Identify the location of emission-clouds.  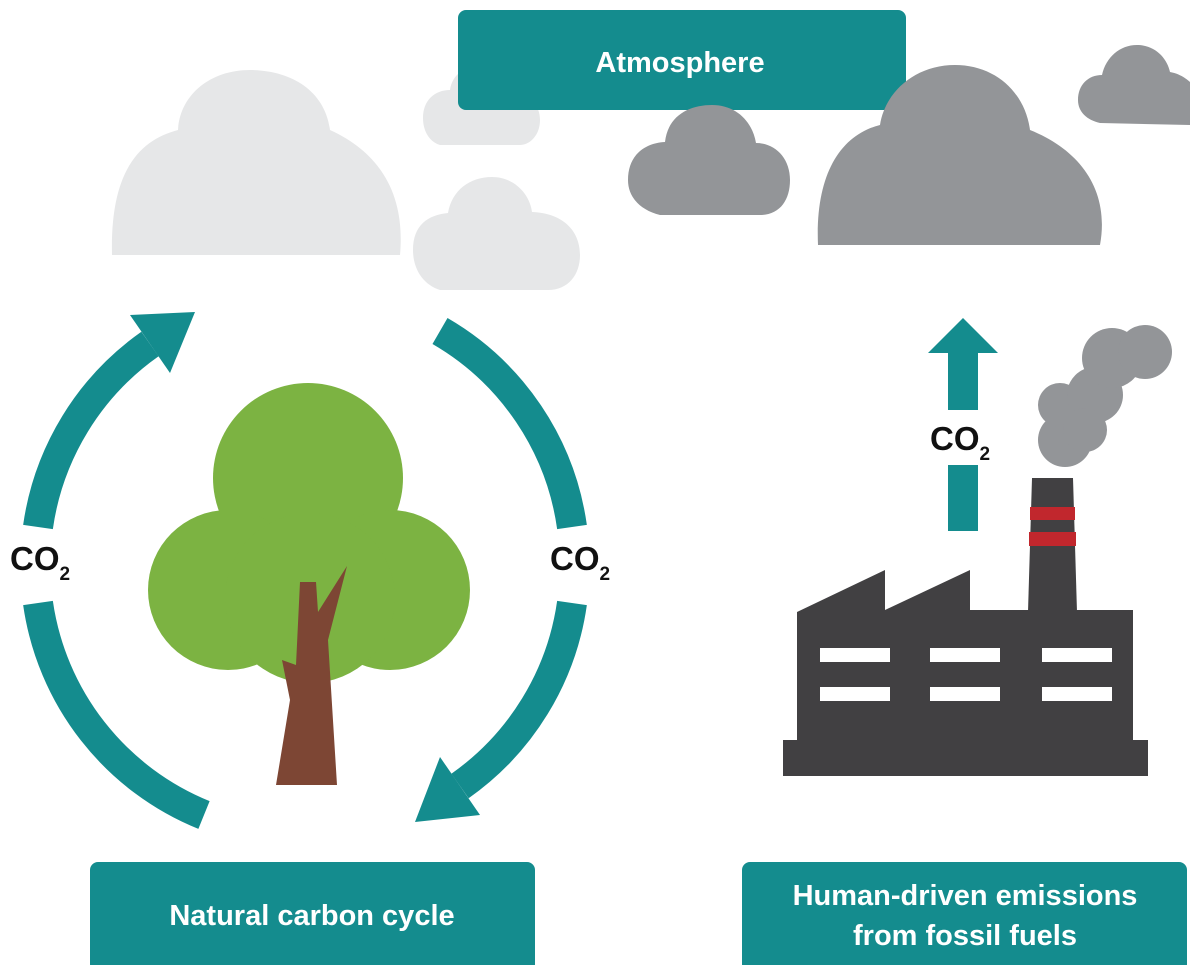
(909, 145).